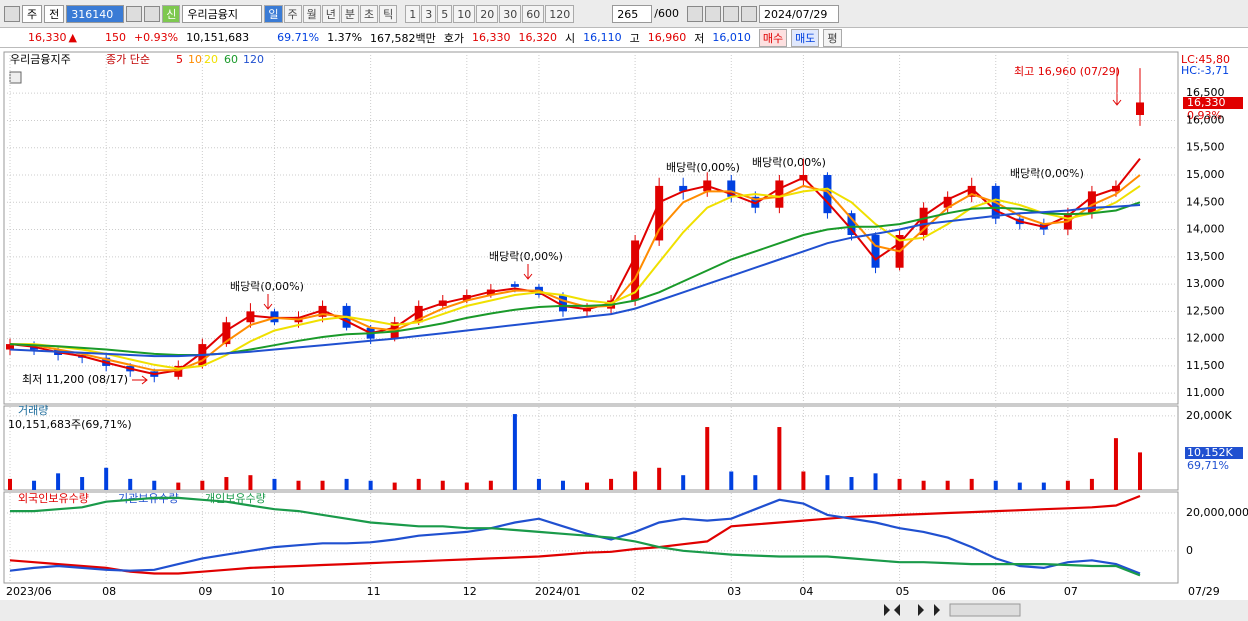 Image resolution: width=1248 pixels, height=621 pixels. Describe the element at coordinates (602, 37) in the screenshot. I see `open: 16,110` at that location.